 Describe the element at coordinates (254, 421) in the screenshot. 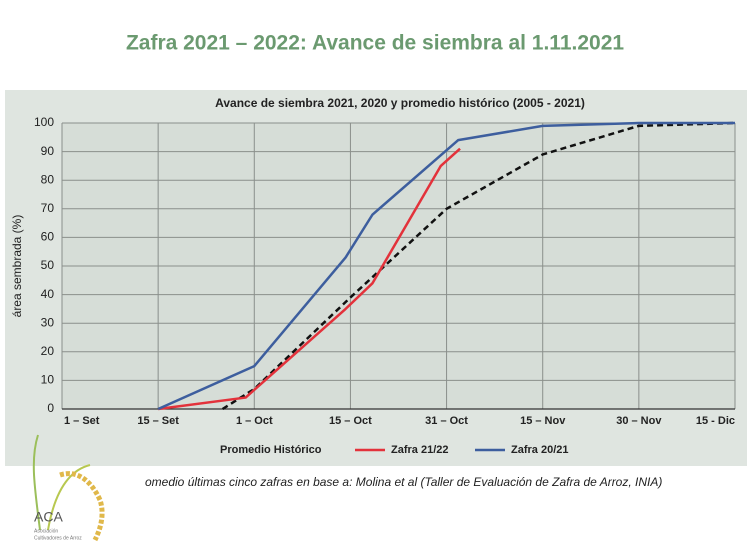

I see `x-tick-label: 1 – Oct` at that location.